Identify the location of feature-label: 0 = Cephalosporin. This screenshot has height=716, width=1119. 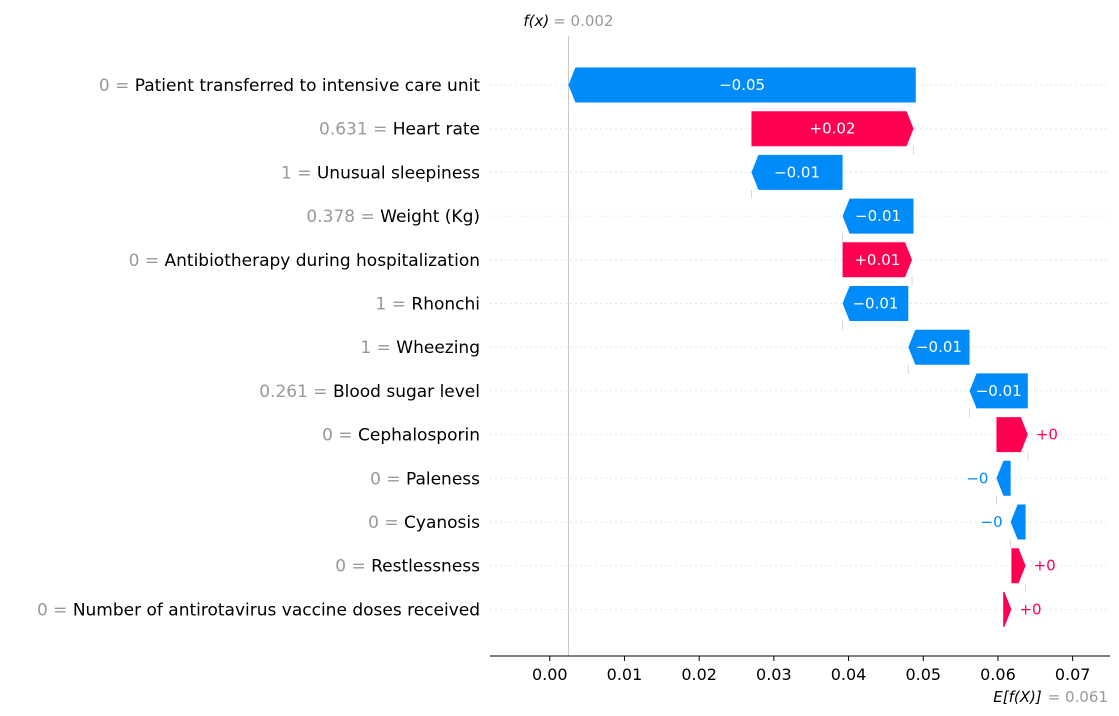
(401, 436).